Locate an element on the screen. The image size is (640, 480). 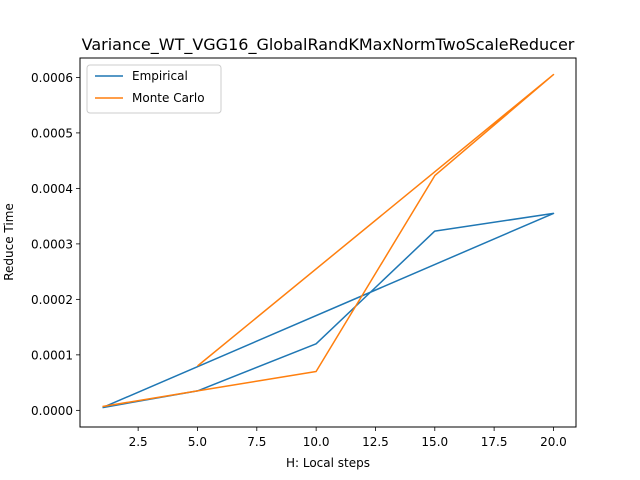
x-axis-ticks: 2.5 5.0 7.5 10.0 12.5 15.0 17.5 20.0 is located at coordinates (348, 438).